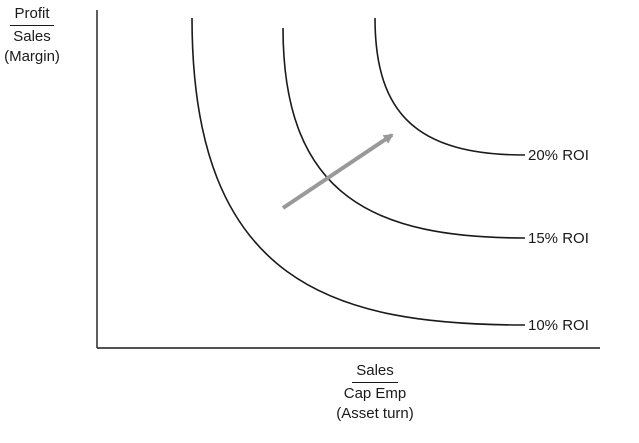  What do you see at coordinates (375, 372) in the screenshot?
I see `x-label-numerator: Sales` at bounding box center [375, 372].